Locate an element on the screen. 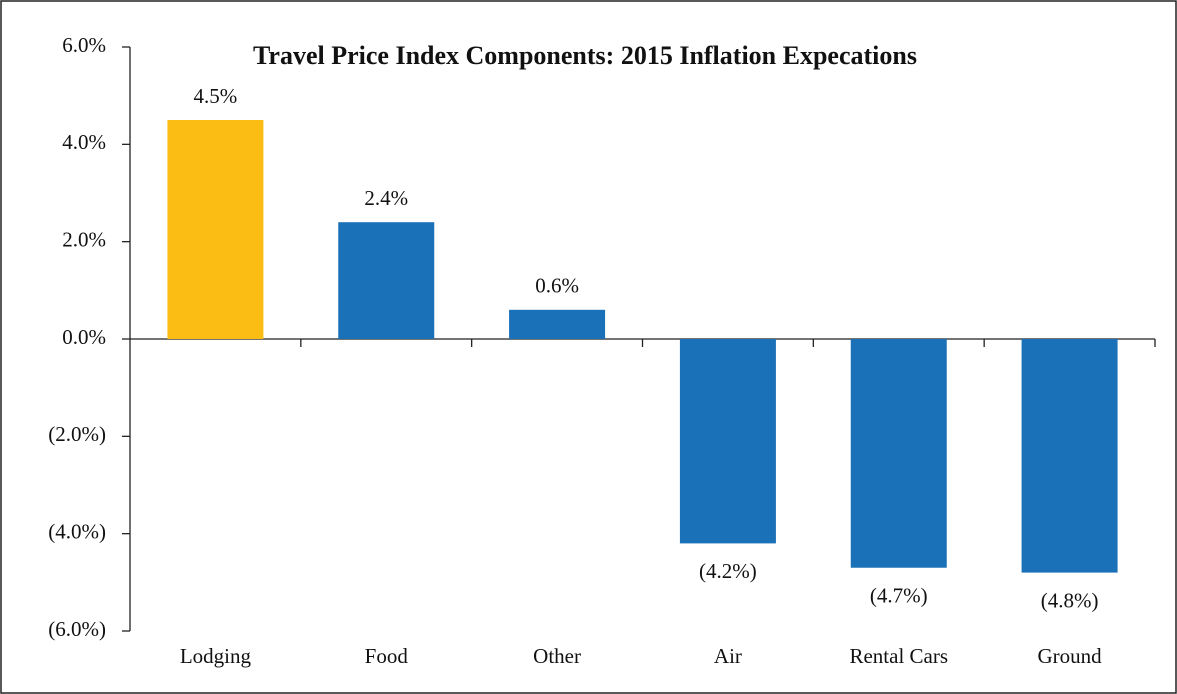  data-label: 4.5% is located at coordinates (216, 96).